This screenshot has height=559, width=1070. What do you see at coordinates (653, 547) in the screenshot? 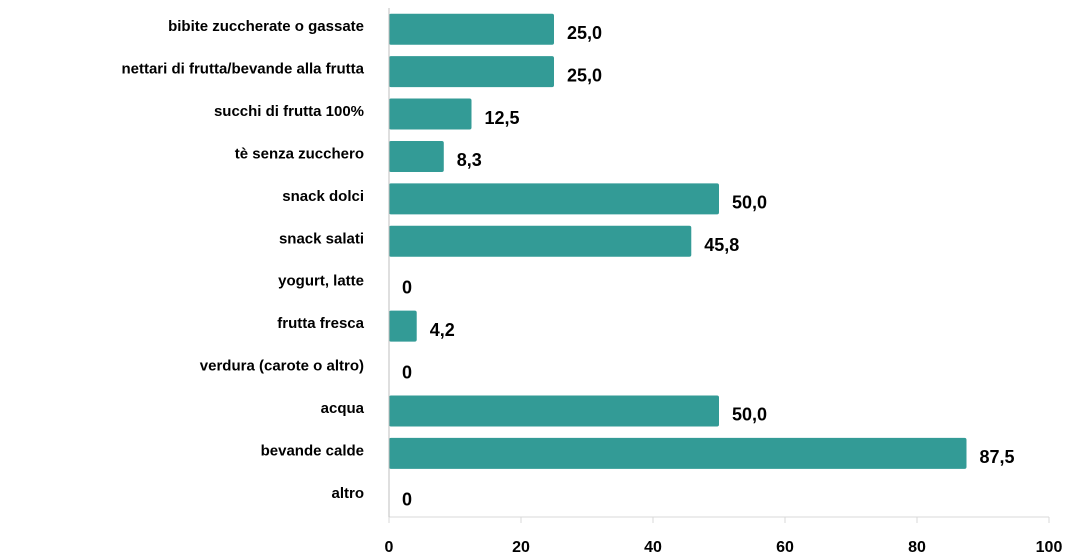
I see `x-tick-label: 40` at bounding box center [653, 547].